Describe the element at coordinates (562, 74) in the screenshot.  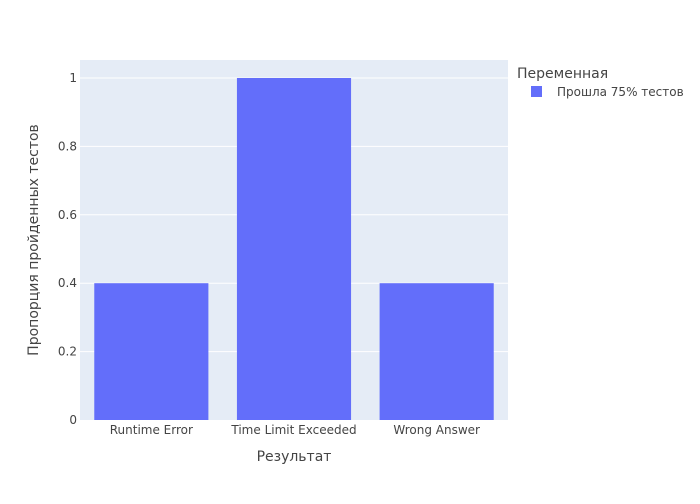
I see `legend-title: Переменная` at that location.